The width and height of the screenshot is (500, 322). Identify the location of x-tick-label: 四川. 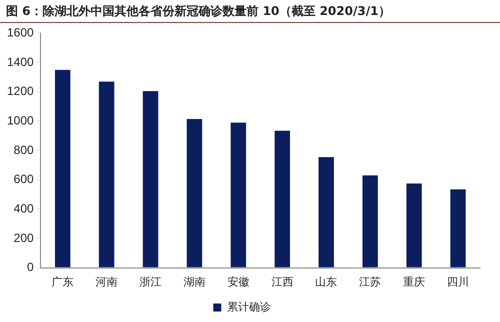
(458, 281).